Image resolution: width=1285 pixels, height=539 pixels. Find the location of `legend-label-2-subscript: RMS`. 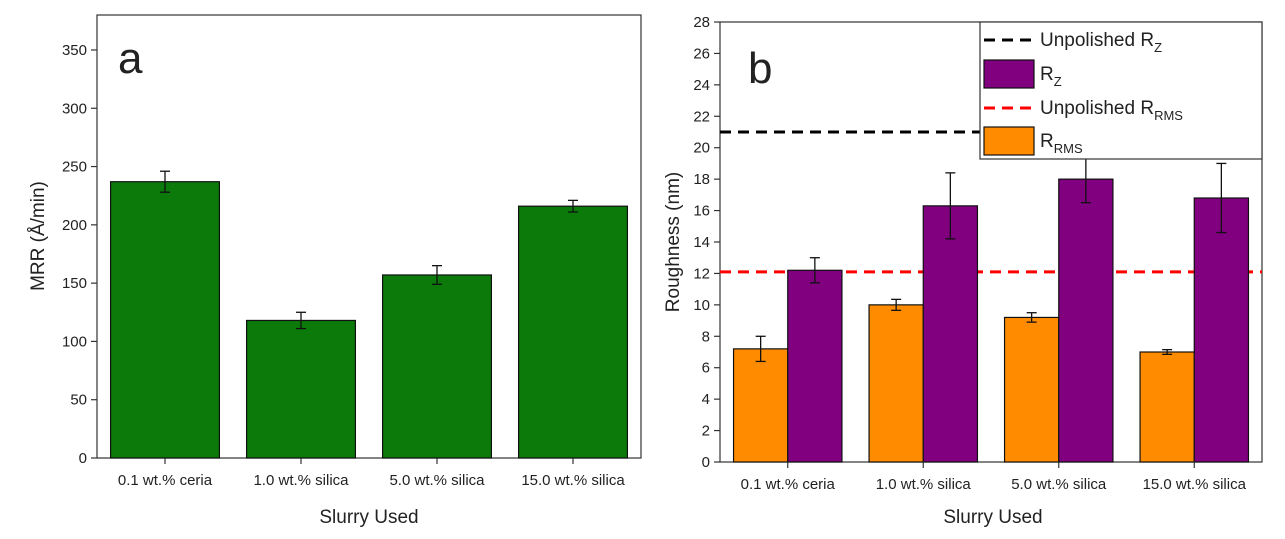

legend-label-2-subscript: RMS is located at coordinates (1168, 115).